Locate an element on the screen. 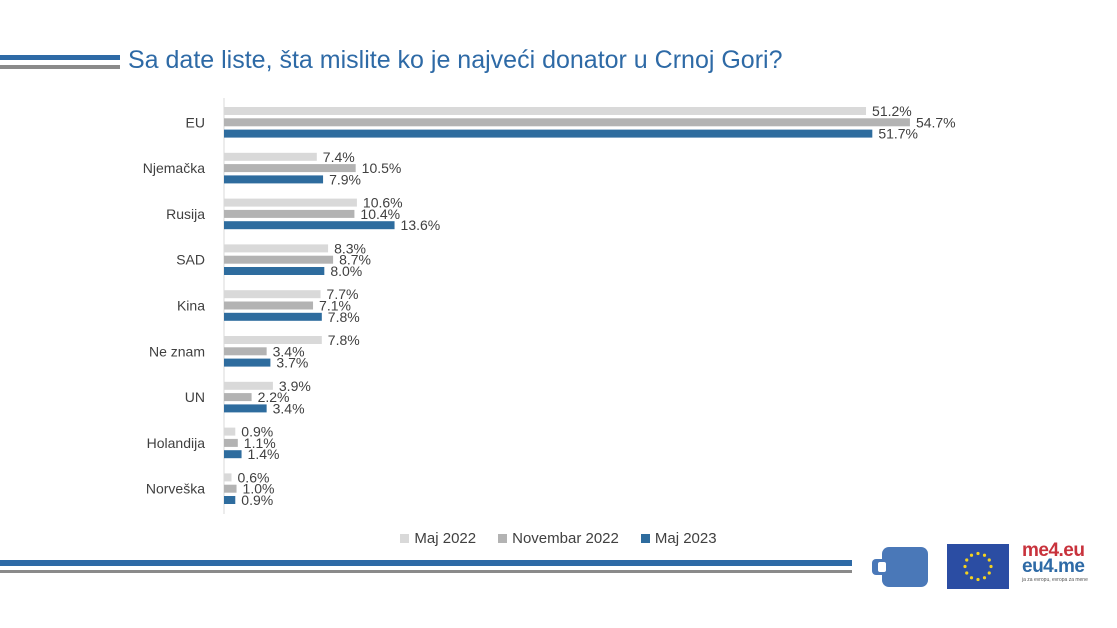 The image size is (1117, 628). data-label: 51.2% is located at coordinates (892, 111).